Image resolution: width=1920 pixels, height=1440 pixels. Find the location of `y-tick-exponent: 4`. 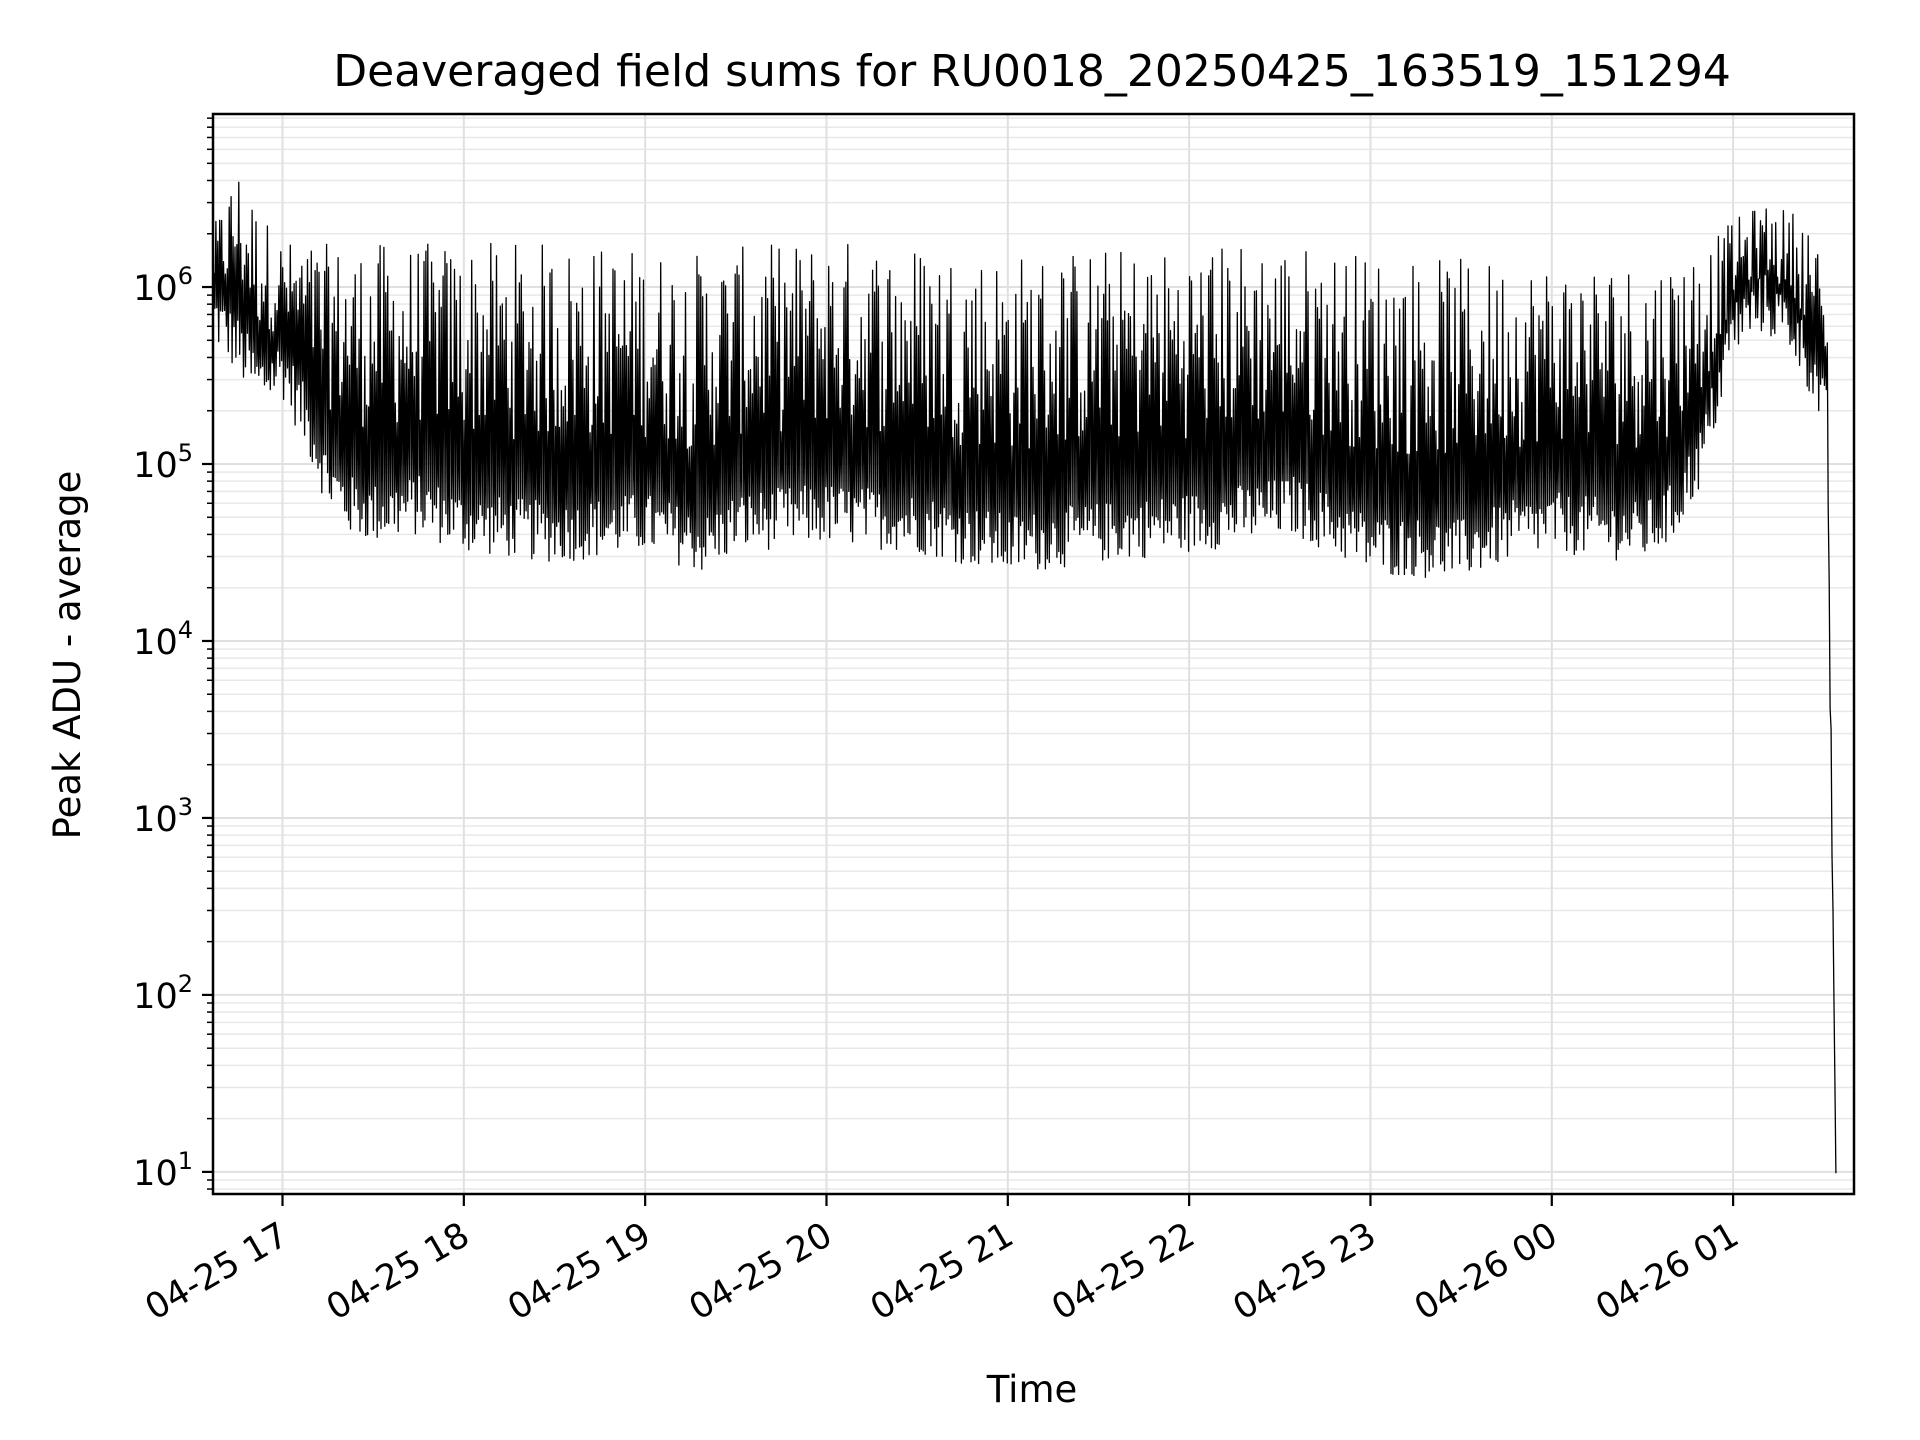

y-tick-exponent: 4 is located at coordinates (185, 630).